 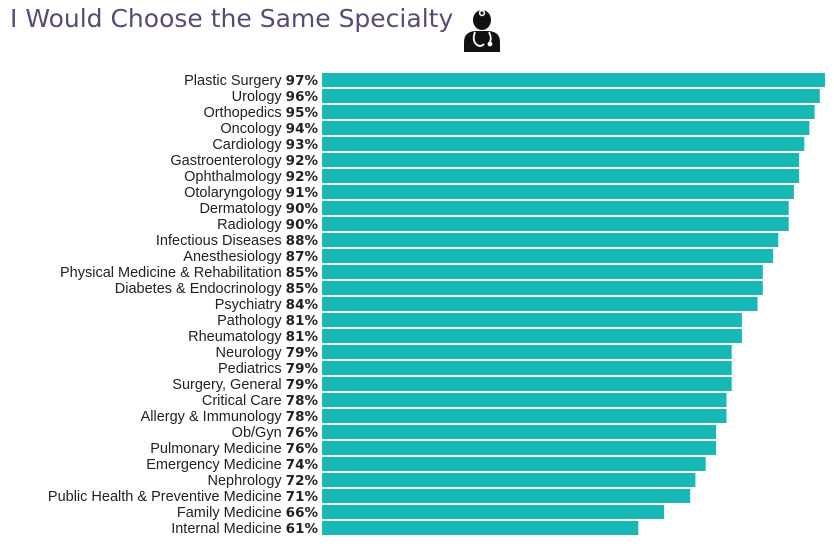 What do you see at coordinates (232, 18) in the screenshot?
I see `chart-title: I Would Choose the Same Specialty` at bounding box center [232, 18].